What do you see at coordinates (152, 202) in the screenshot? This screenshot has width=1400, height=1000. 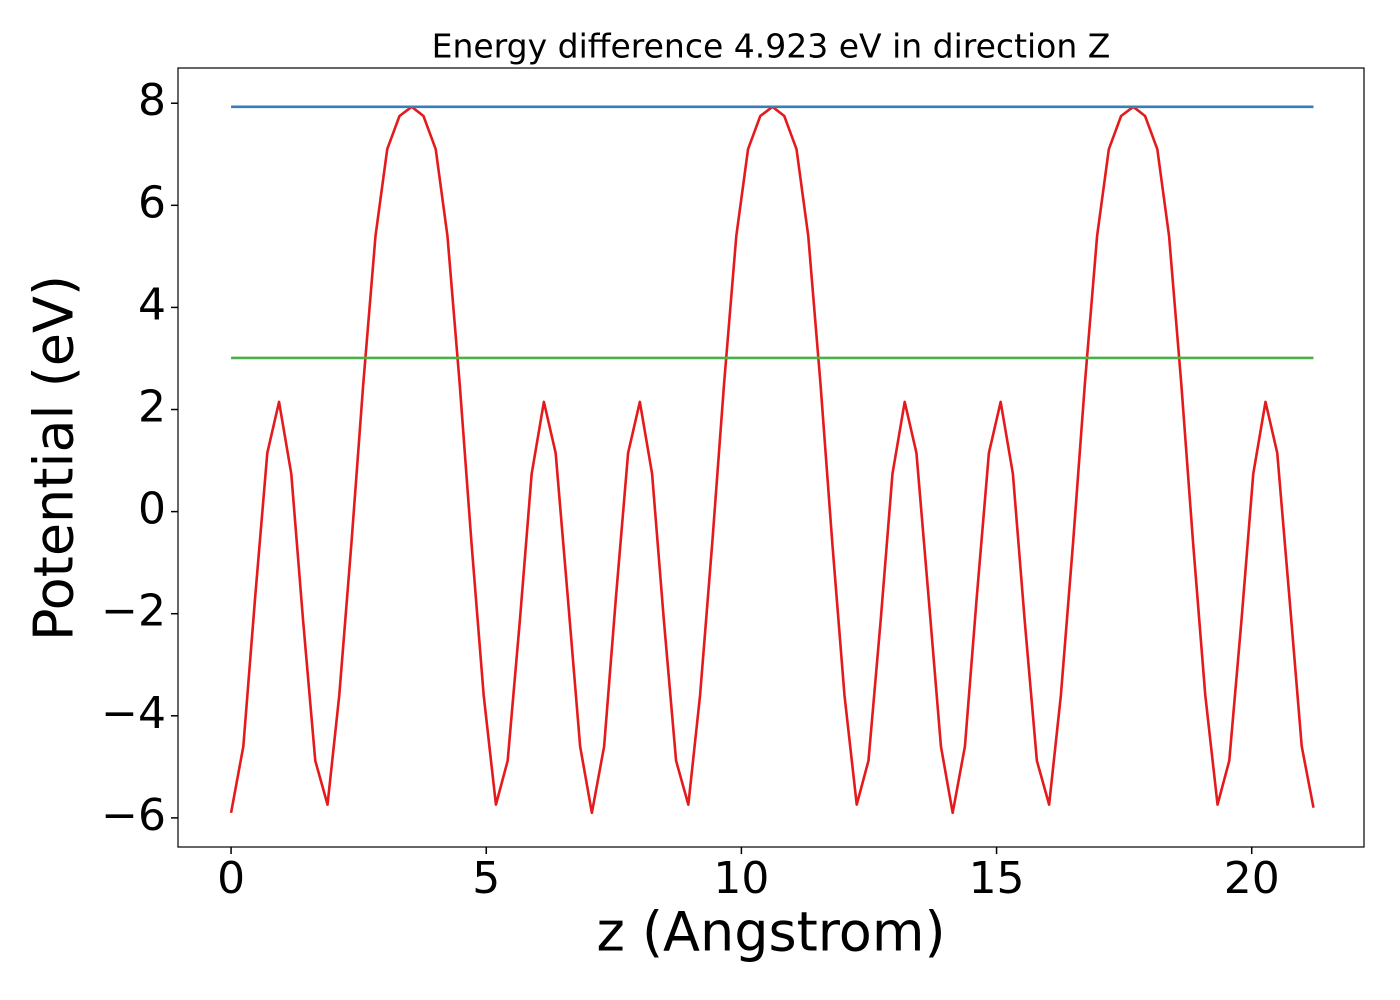 I see `y-tick-label: 6` at bounding box center [152, 202].